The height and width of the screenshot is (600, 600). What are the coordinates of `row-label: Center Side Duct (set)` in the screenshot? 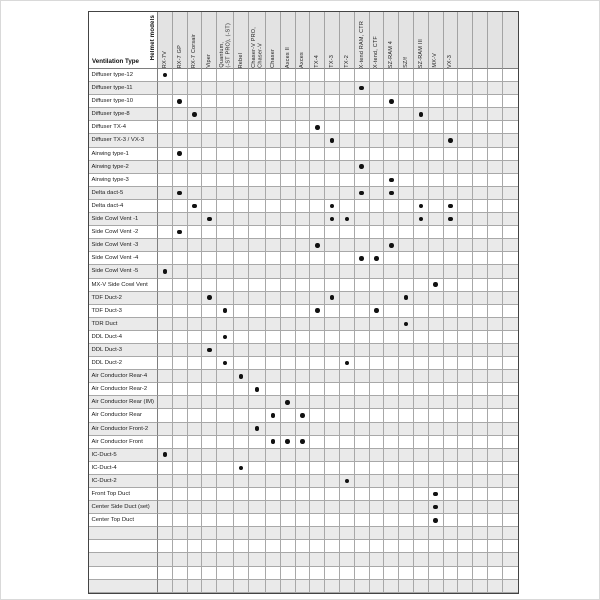 It's located at (123, 508).